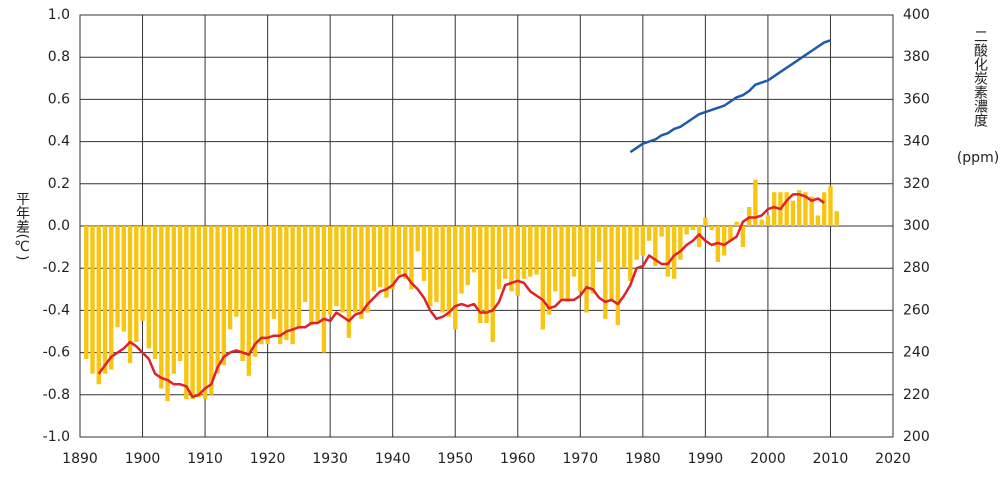 The width and height of the screenshot is (1005, 482). What do you see at coordinates (22, 226) in the screenshot?
I see `y-axis-label: 平年差(℃)` at bounding box center [22, 226].